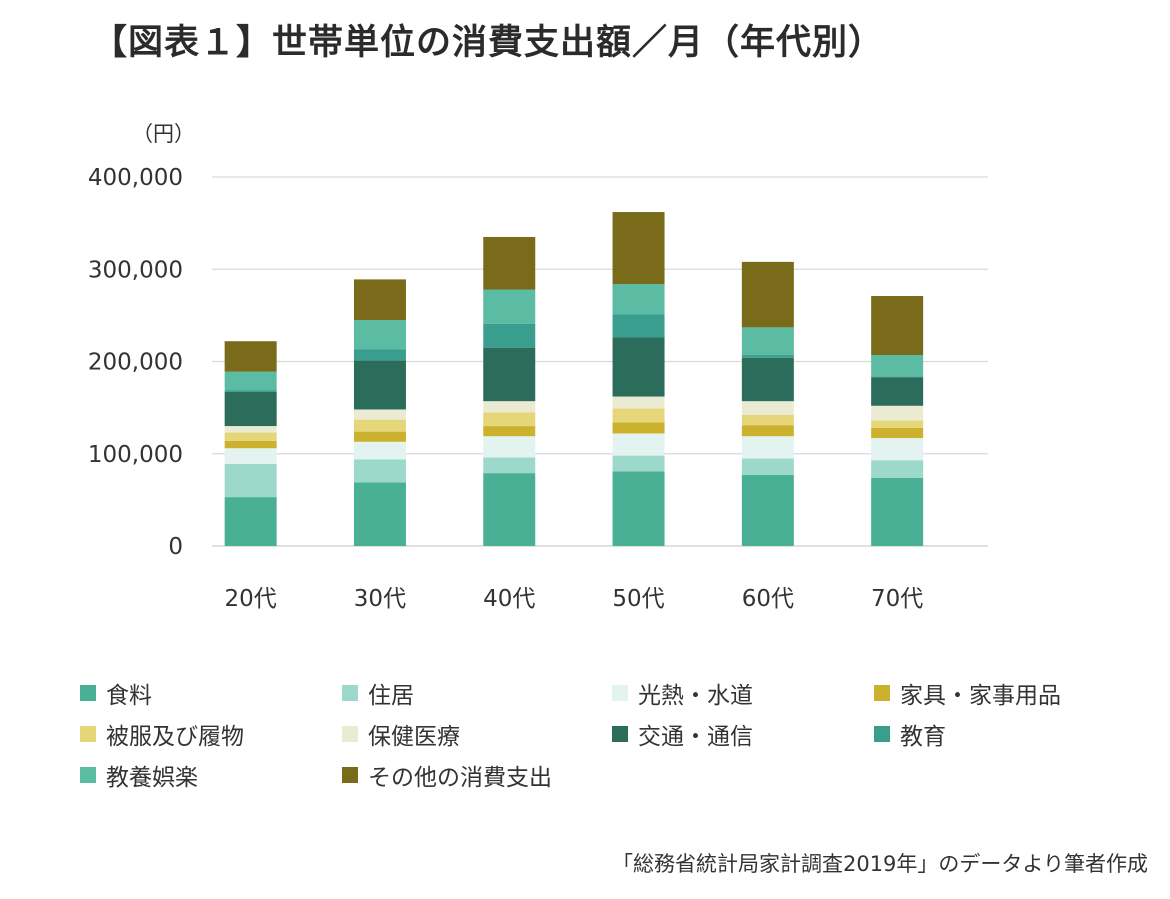  What do you see at coordinates (175, 547) in the screenshot?
I see `y-tick-label: 0` at bounding box center [175, 547].